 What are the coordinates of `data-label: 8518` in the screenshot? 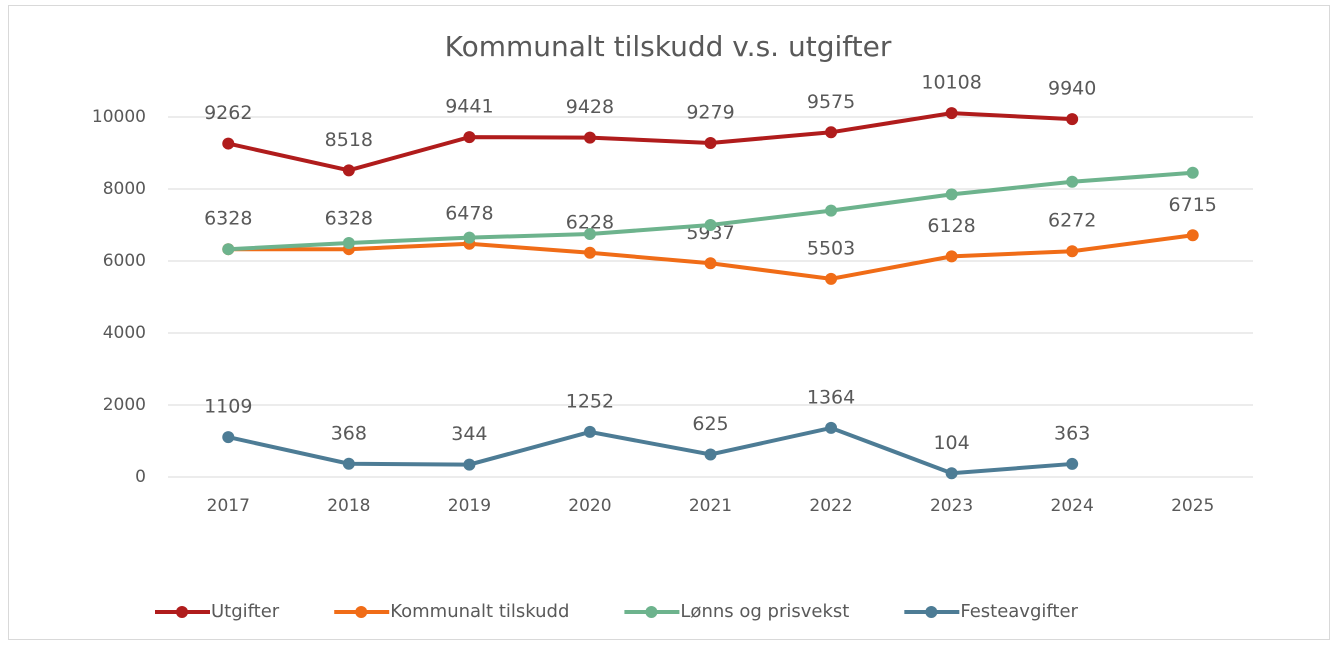 It's located at (349, 140).